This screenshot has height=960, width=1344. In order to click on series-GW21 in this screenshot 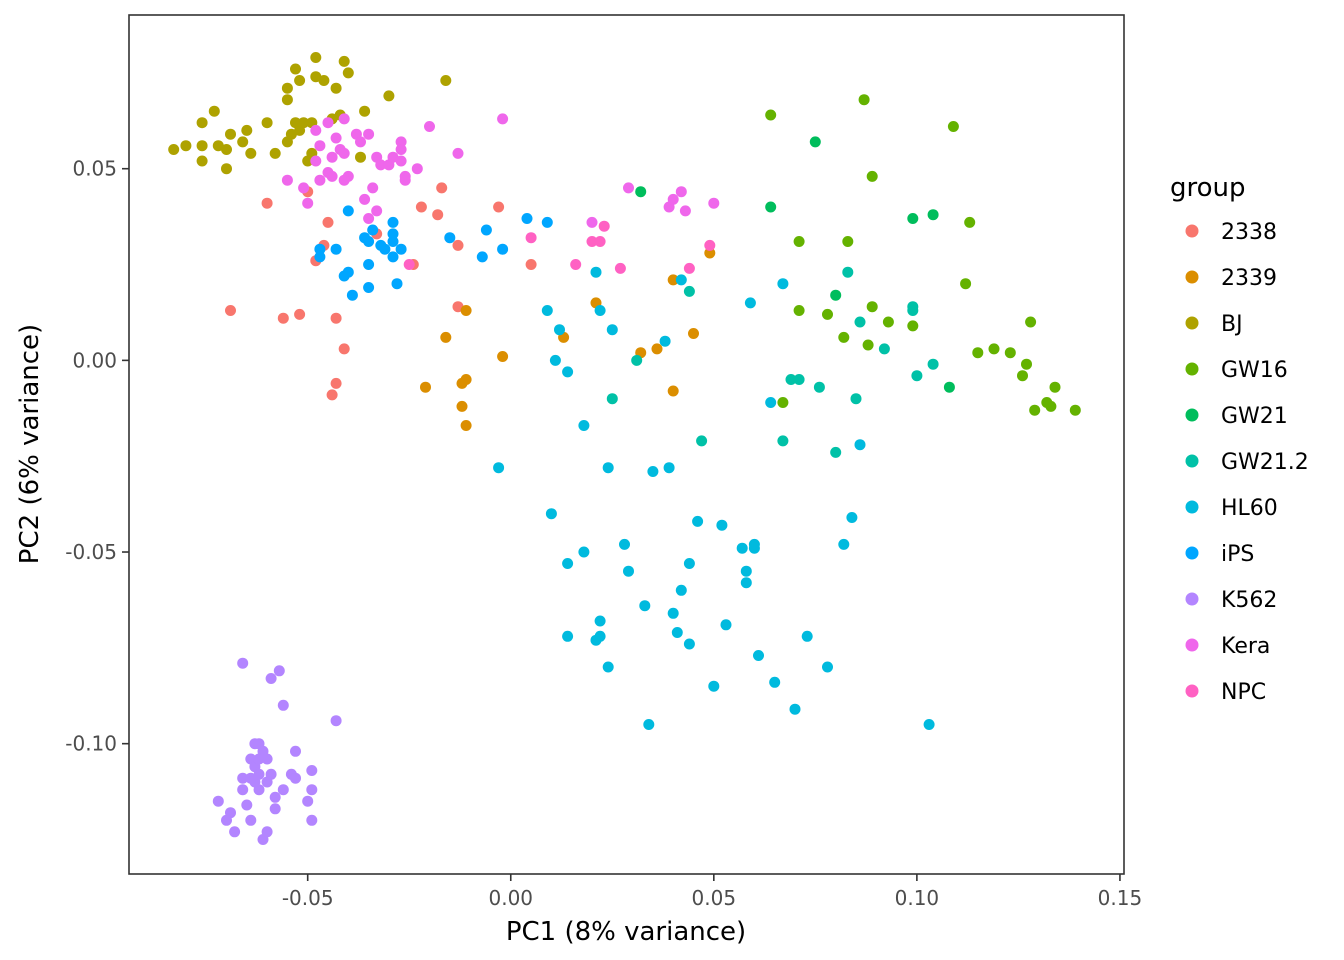, I will do `click(795, 264)`.